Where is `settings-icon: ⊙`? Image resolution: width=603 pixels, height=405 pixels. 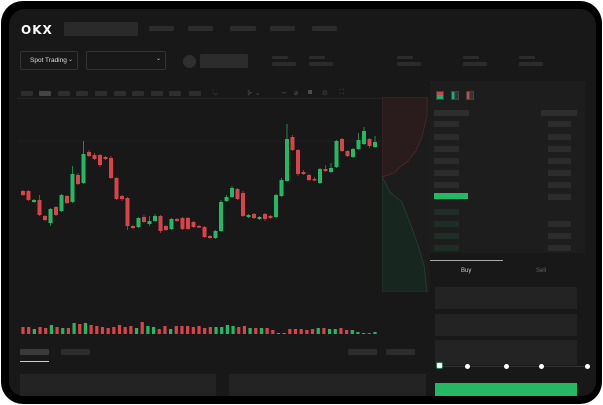
settings-icon: ⊙ is located at coordinates (325, 93).